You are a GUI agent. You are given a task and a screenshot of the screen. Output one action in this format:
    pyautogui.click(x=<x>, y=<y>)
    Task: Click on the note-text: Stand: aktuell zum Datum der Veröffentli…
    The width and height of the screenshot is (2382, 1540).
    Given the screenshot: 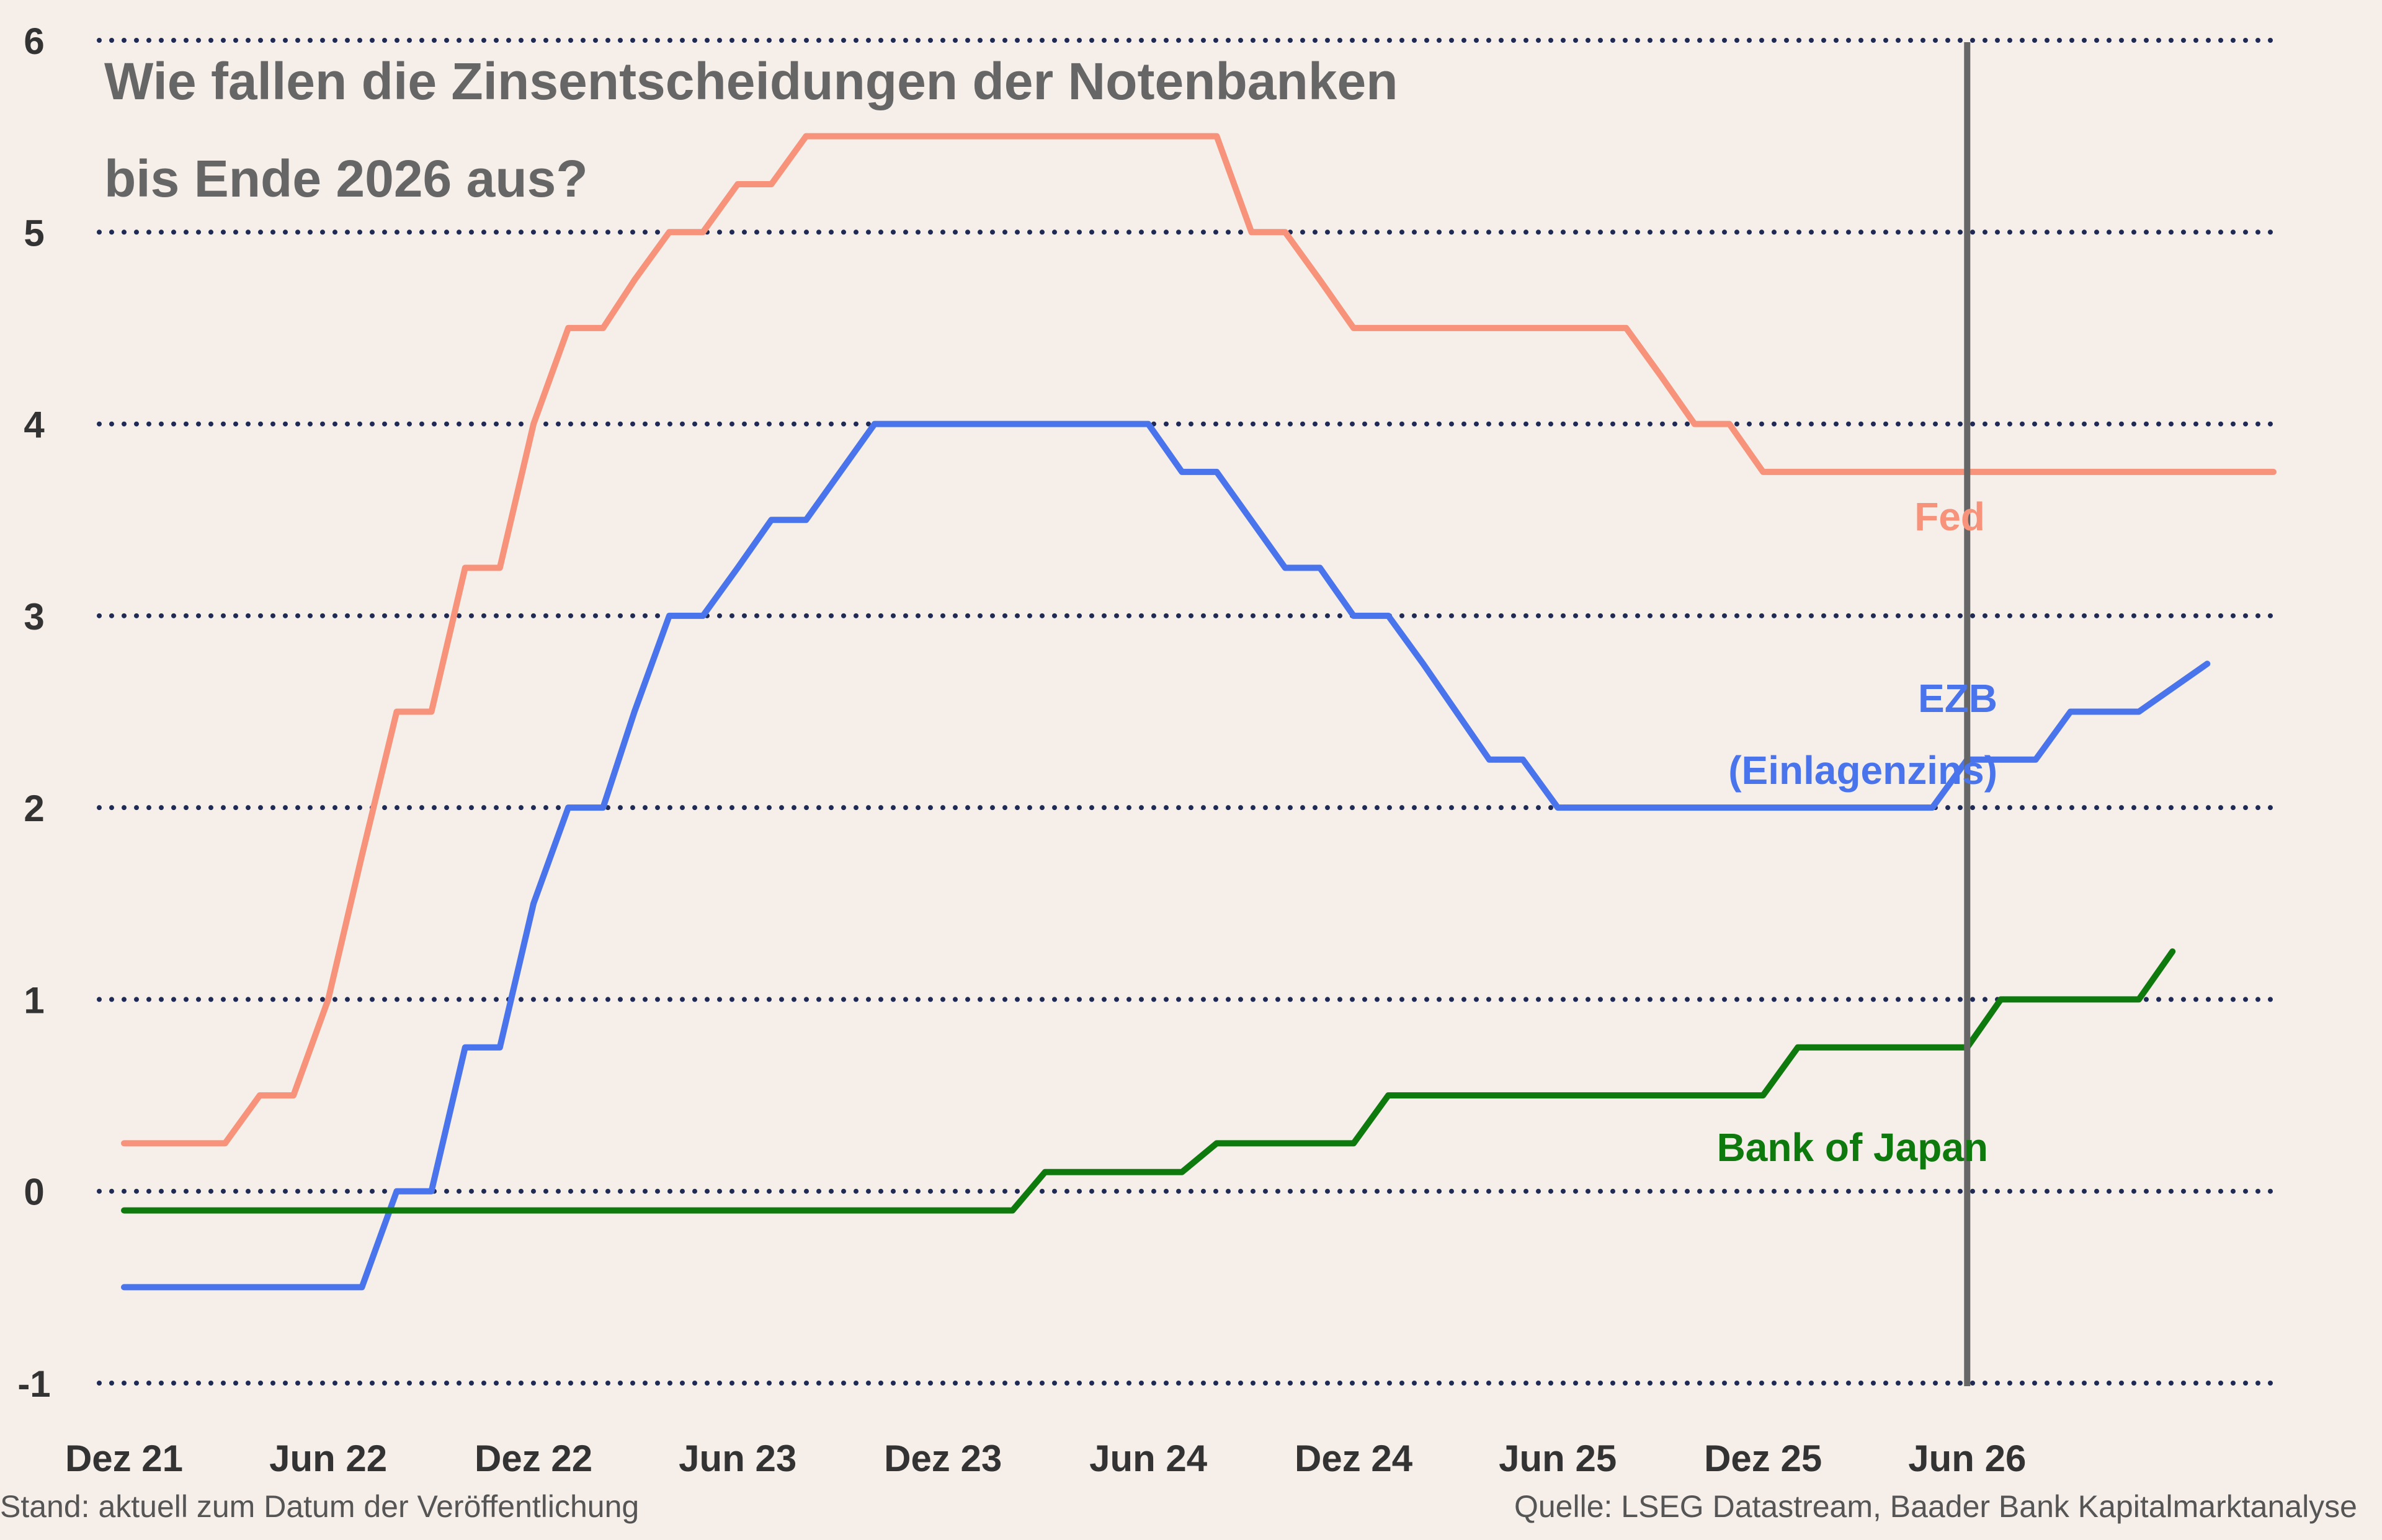 What is the action you would take?
    pyautogui.click(x=320, y=1507)
    